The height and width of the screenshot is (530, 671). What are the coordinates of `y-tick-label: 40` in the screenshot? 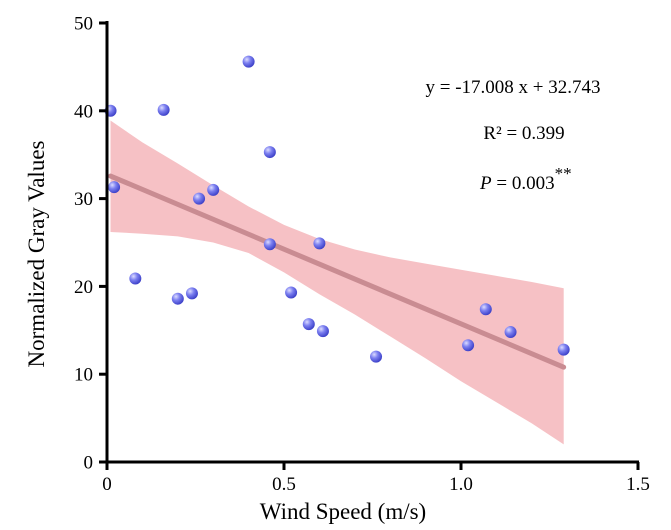 It's located at (83, 111).